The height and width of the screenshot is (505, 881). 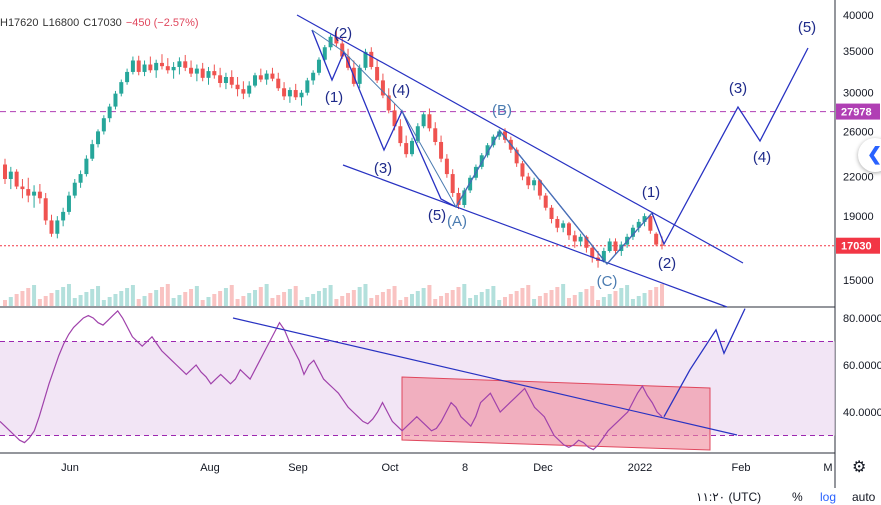 I want to click on auto-toggle: auto, so click(x=864, y=497).